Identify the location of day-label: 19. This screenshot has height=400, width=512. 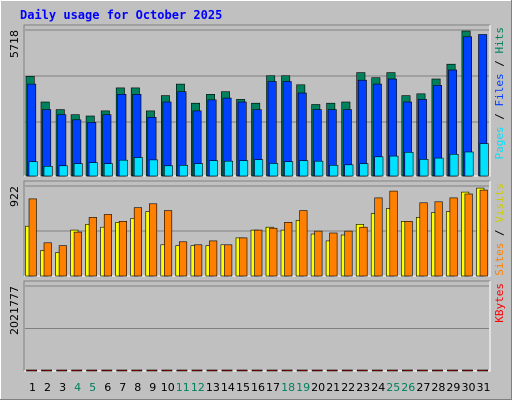
(303, 387).